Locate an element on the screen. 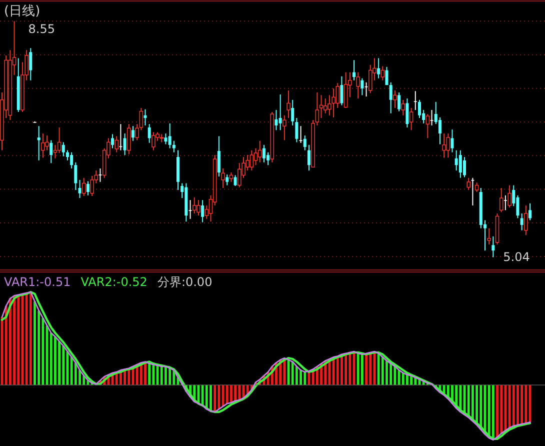  annotation: 8.55 is located at coordinates (41, 29).